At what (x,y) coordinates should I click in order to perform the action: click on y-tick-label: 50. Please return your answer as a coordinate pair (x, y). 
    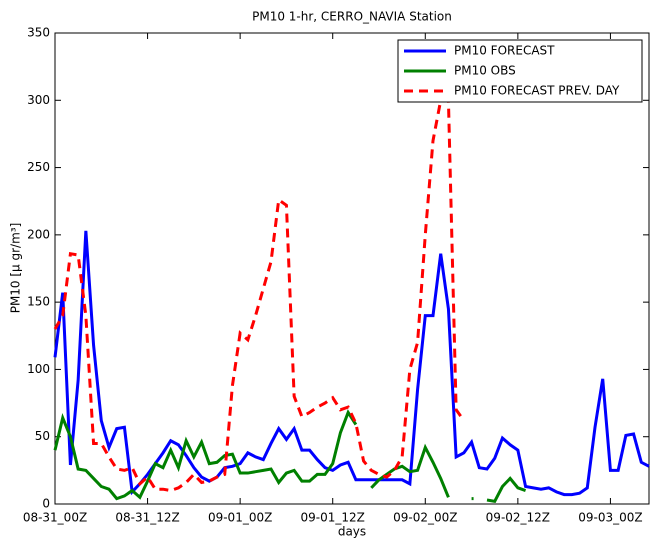
    Looking at the image, I should click on (42, 436).